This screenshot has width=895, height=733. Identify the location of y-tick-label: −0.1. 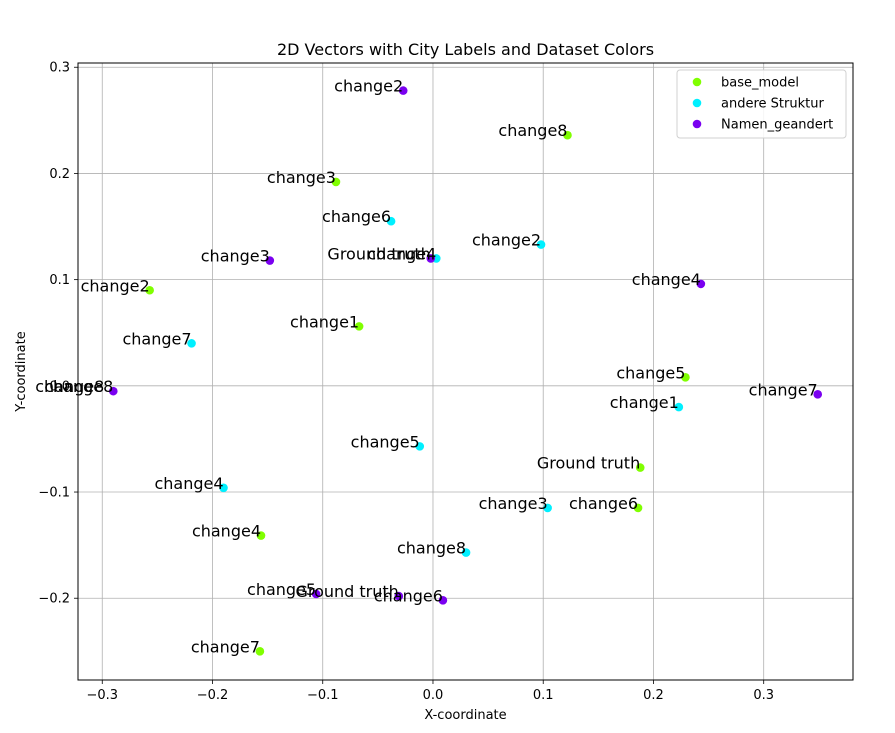
(54, 493).